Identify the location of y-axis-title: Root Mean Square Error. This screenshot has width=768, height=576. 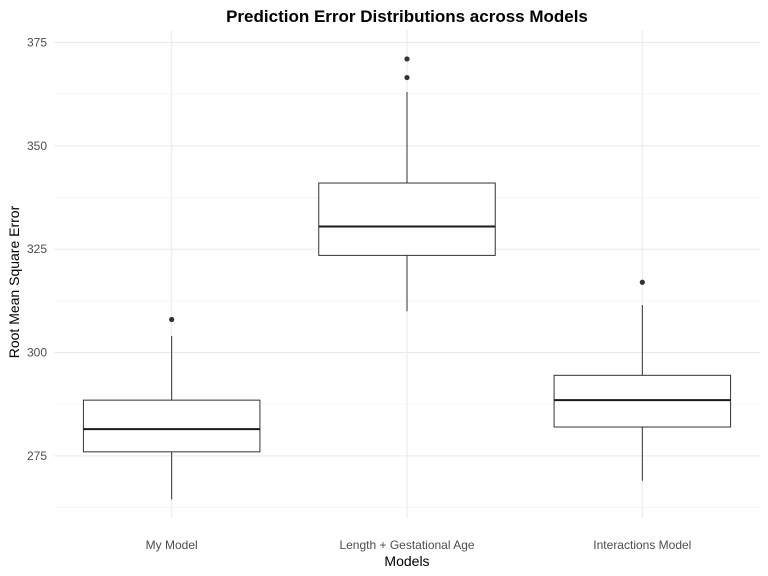
(14, 281).